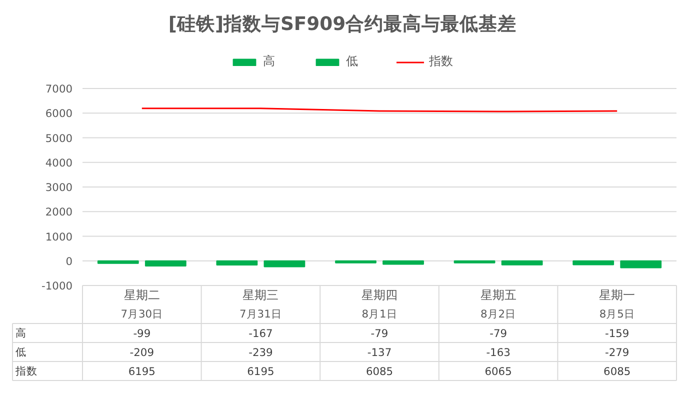  What do you see at coordinates (59, 212) in the screenshot?
I see `y-tick-label: 2000` at bounding box center [59, 212].